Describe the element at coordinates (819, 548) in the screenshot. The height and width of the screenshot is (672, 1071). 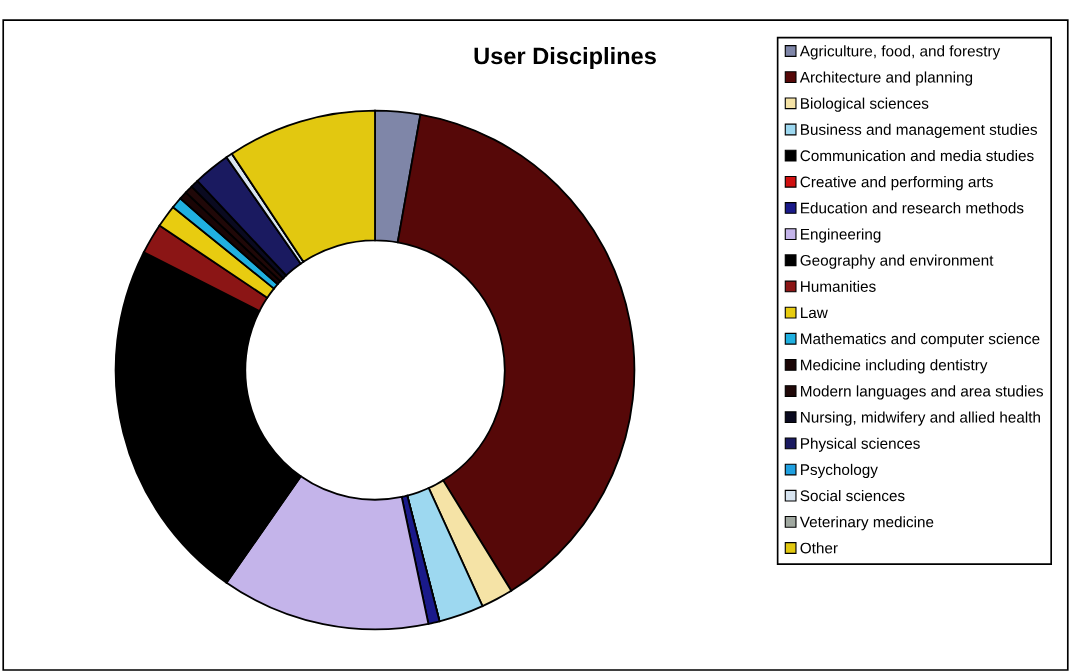
I see `legend-label: Other` at that location.